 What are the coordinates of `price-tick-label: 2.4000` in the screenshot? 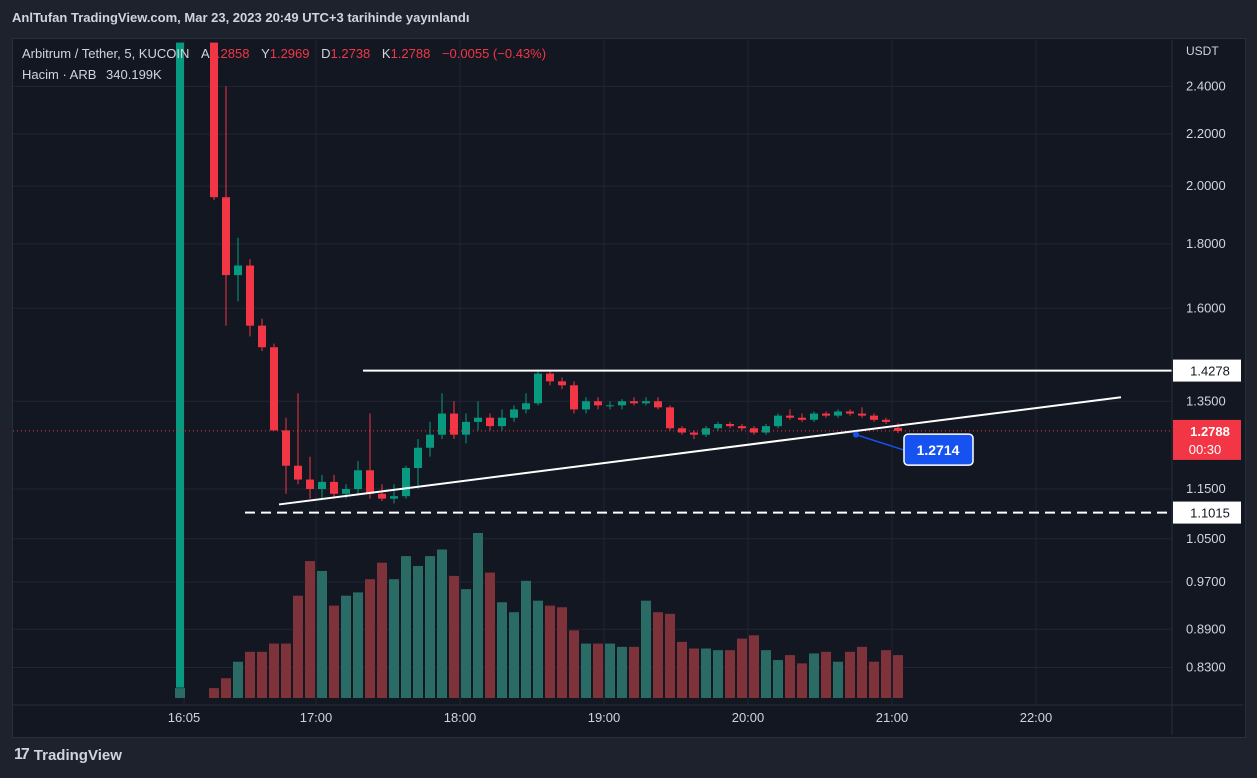 It's located at (1206, 85).